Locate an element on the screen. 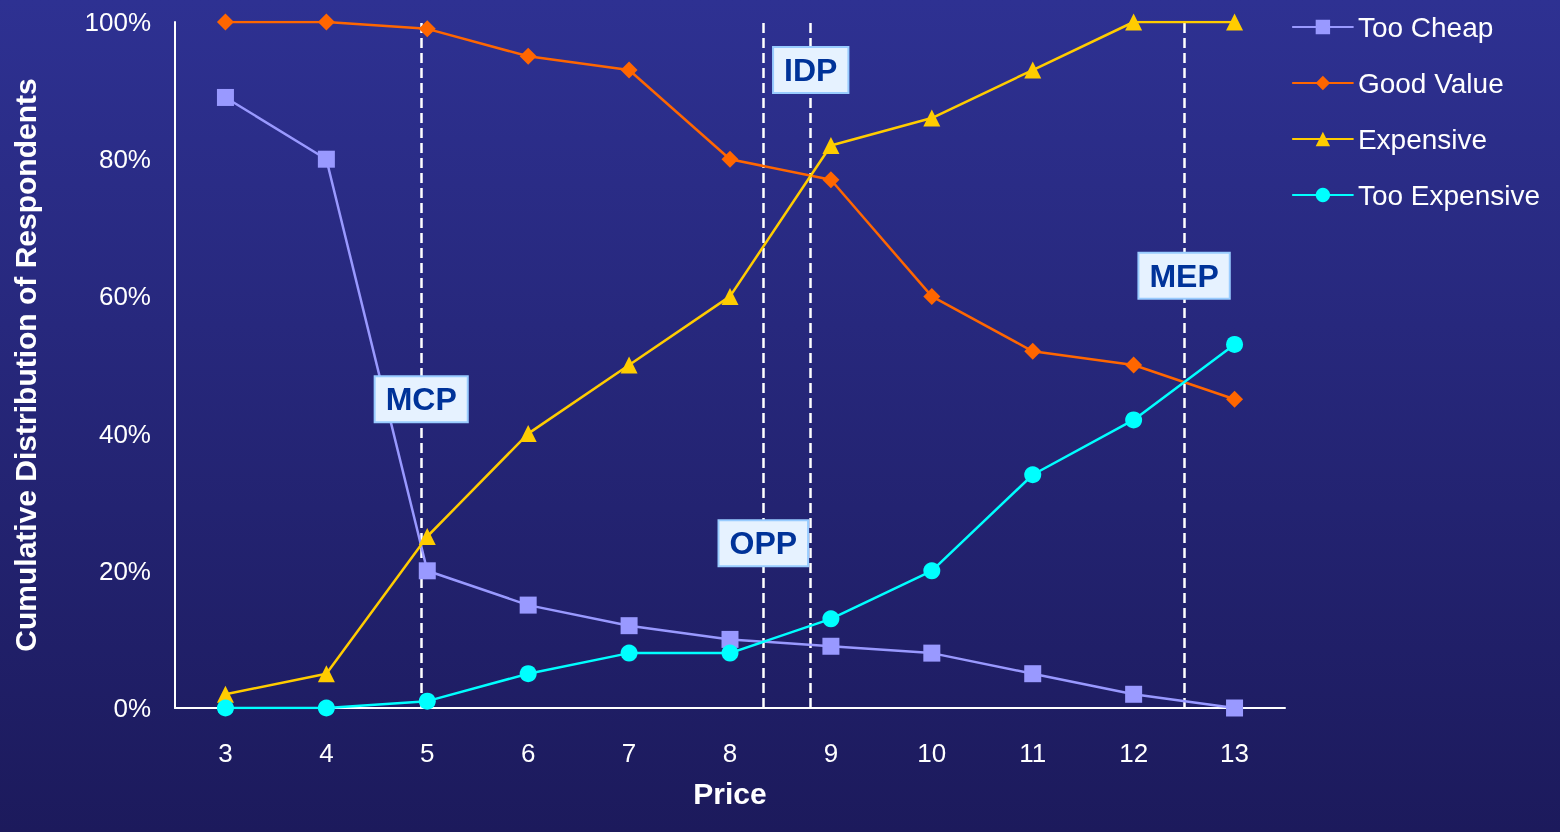 This screenshot has height=832, width=1560. x-axis-title: Price is located at coordinates (730, 793).